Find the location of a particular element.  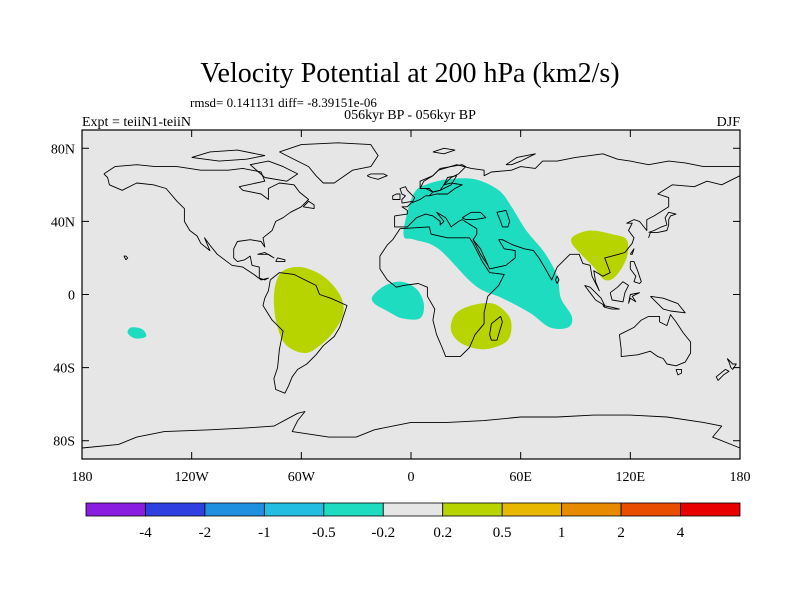

contour-region-southern-africa is located at coordinates (481, 326).